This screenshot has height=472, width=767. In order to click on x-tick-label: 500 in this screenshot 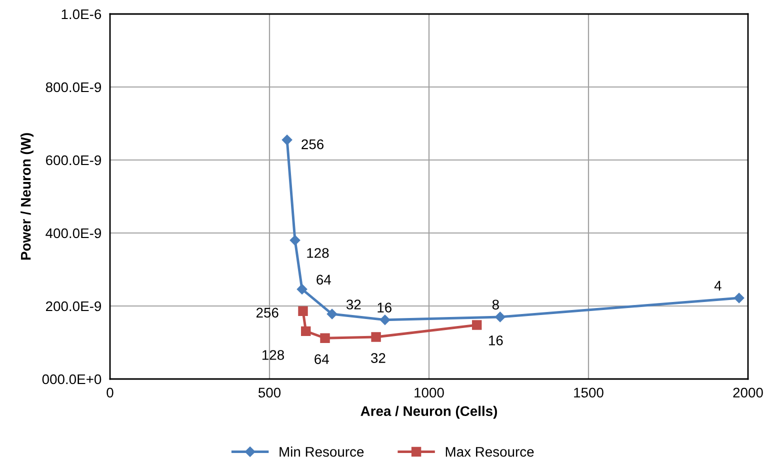, I will do `click(269, 393)`.